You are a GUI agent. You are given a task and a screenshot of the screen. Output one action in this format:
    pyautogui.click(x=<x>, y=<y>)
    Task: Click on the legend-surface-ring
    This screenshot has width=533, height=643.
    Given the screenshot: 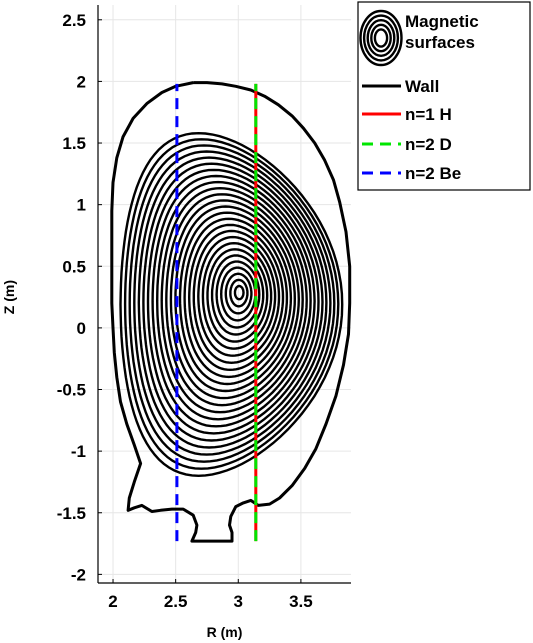 What is the action you would take?
    pyautogui.click(x=381, y=38)
    